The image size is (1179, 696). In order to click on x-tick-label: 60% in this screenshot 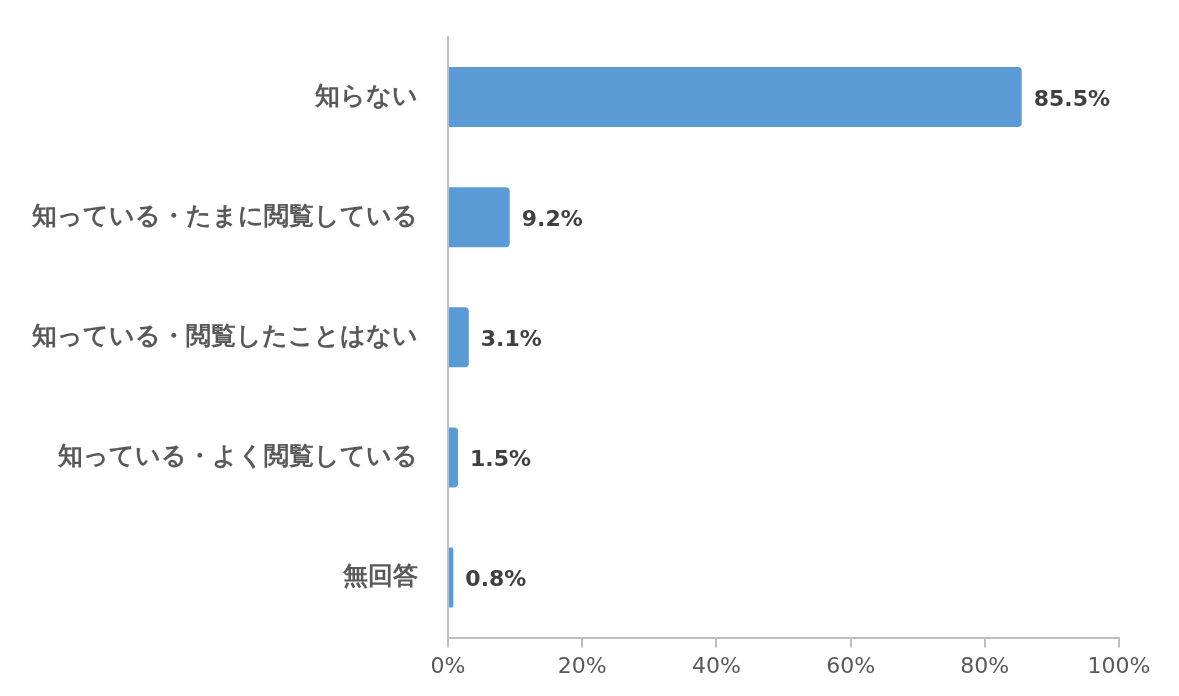, I will do `click(851, 665)`.